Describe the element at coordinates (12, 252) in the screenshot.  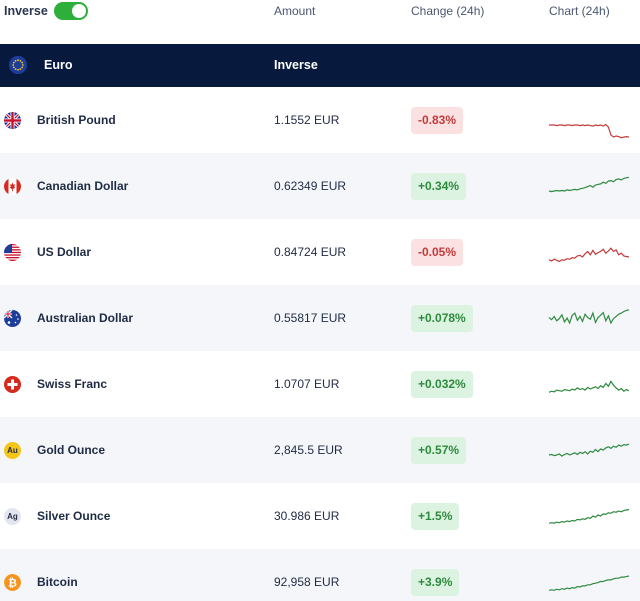
I see `us-flag-icon` at that location.